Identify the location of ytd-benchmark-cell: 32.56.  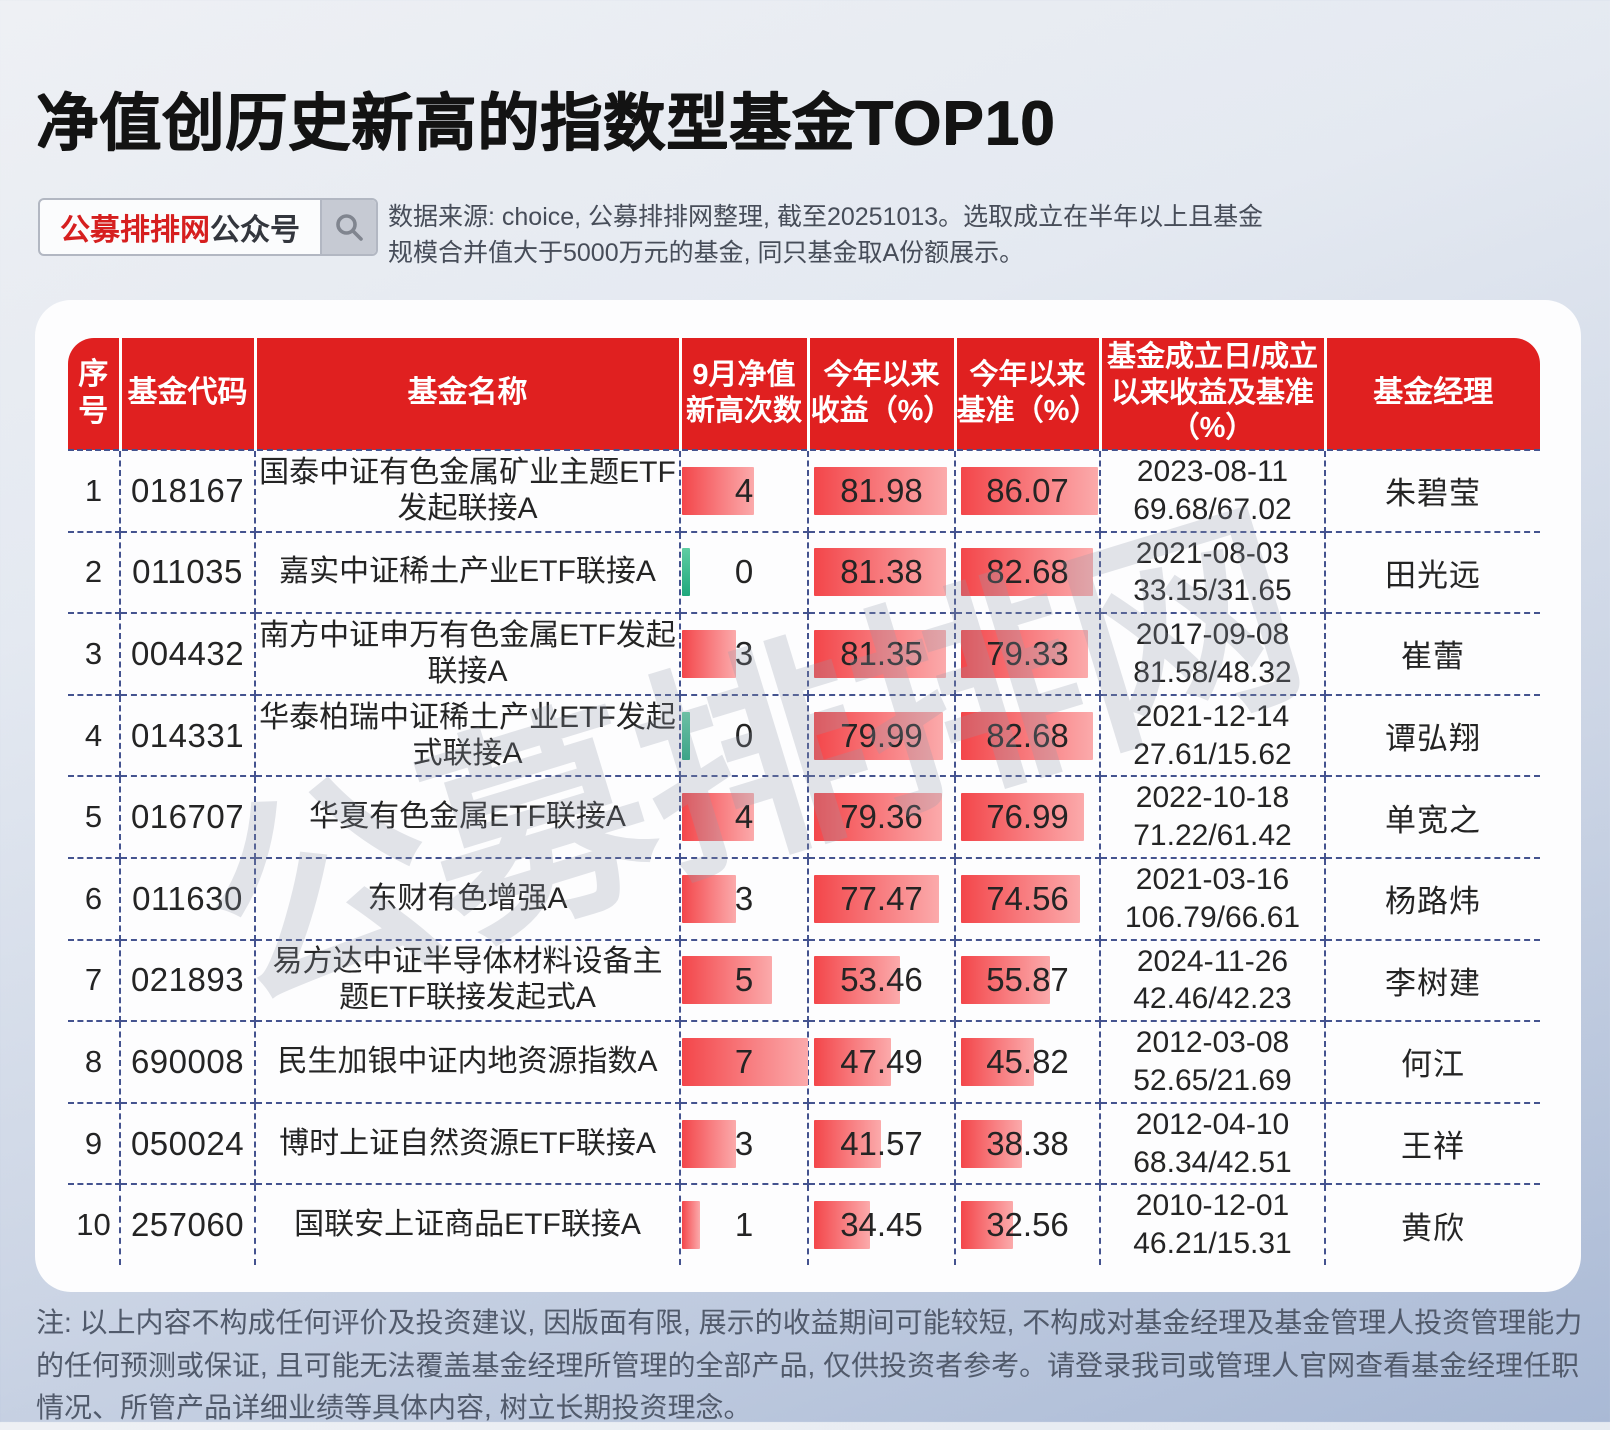
(1028, 1224).